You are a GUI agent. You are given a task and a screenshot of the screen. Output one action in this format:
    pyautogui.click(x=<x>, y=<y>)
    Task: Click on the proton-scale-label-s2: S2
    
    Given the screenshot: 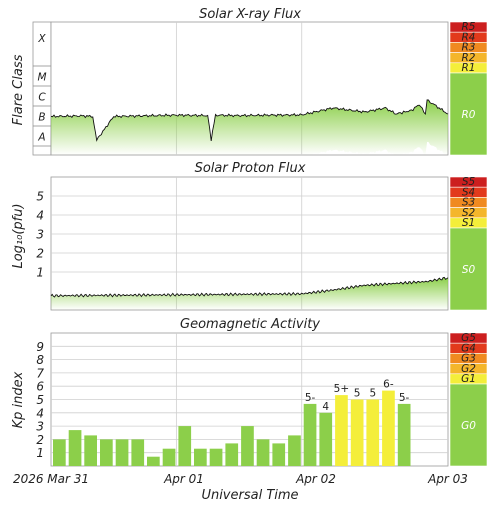 What is the action you would take?
    pyautogui.click(x=469, y=213)
    